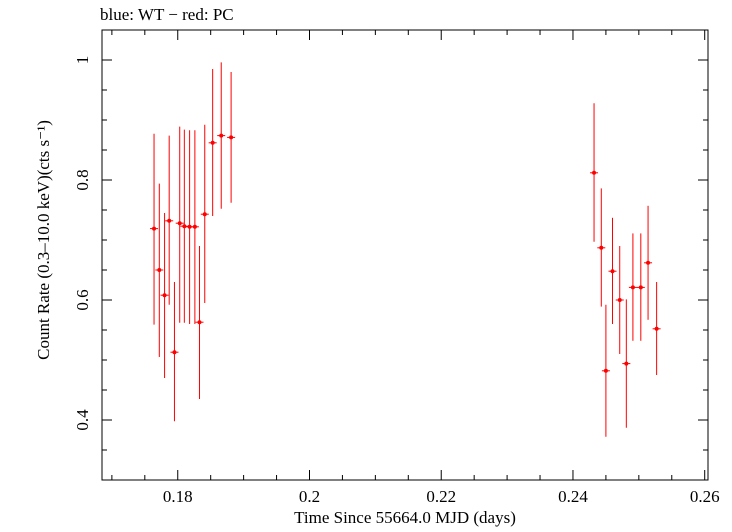  What do you see at coordinates (43, 240) in the screenshot?
I see `y-axis-label: Count Rate (0.3–10.0 keV)(cts s⁻¹)` at bounding box center [43, 240].